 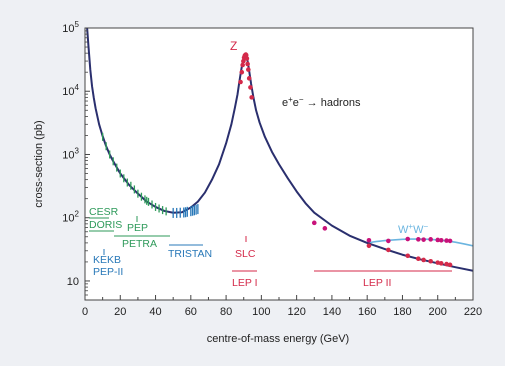 What do you see at coordinates (70, 27) in the screenshot?
I see `y-tick-label: 10⁵` at bounding box center [70, 27].